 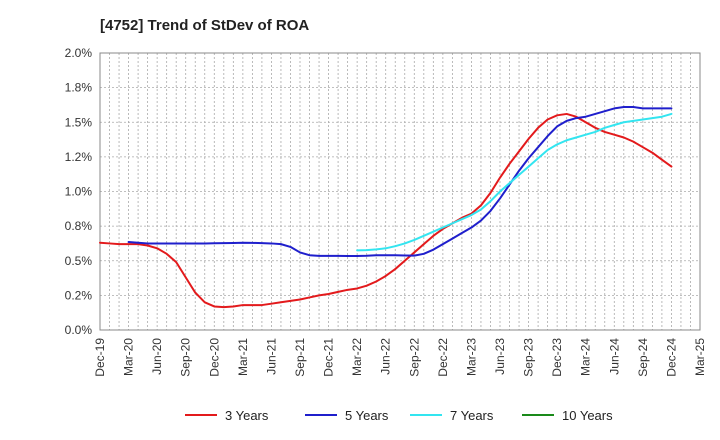 What do you see at coordinates (443, 357) in the screenshot?
I see `x-tick-label: Dec-22` at bounding box center [443, 357].